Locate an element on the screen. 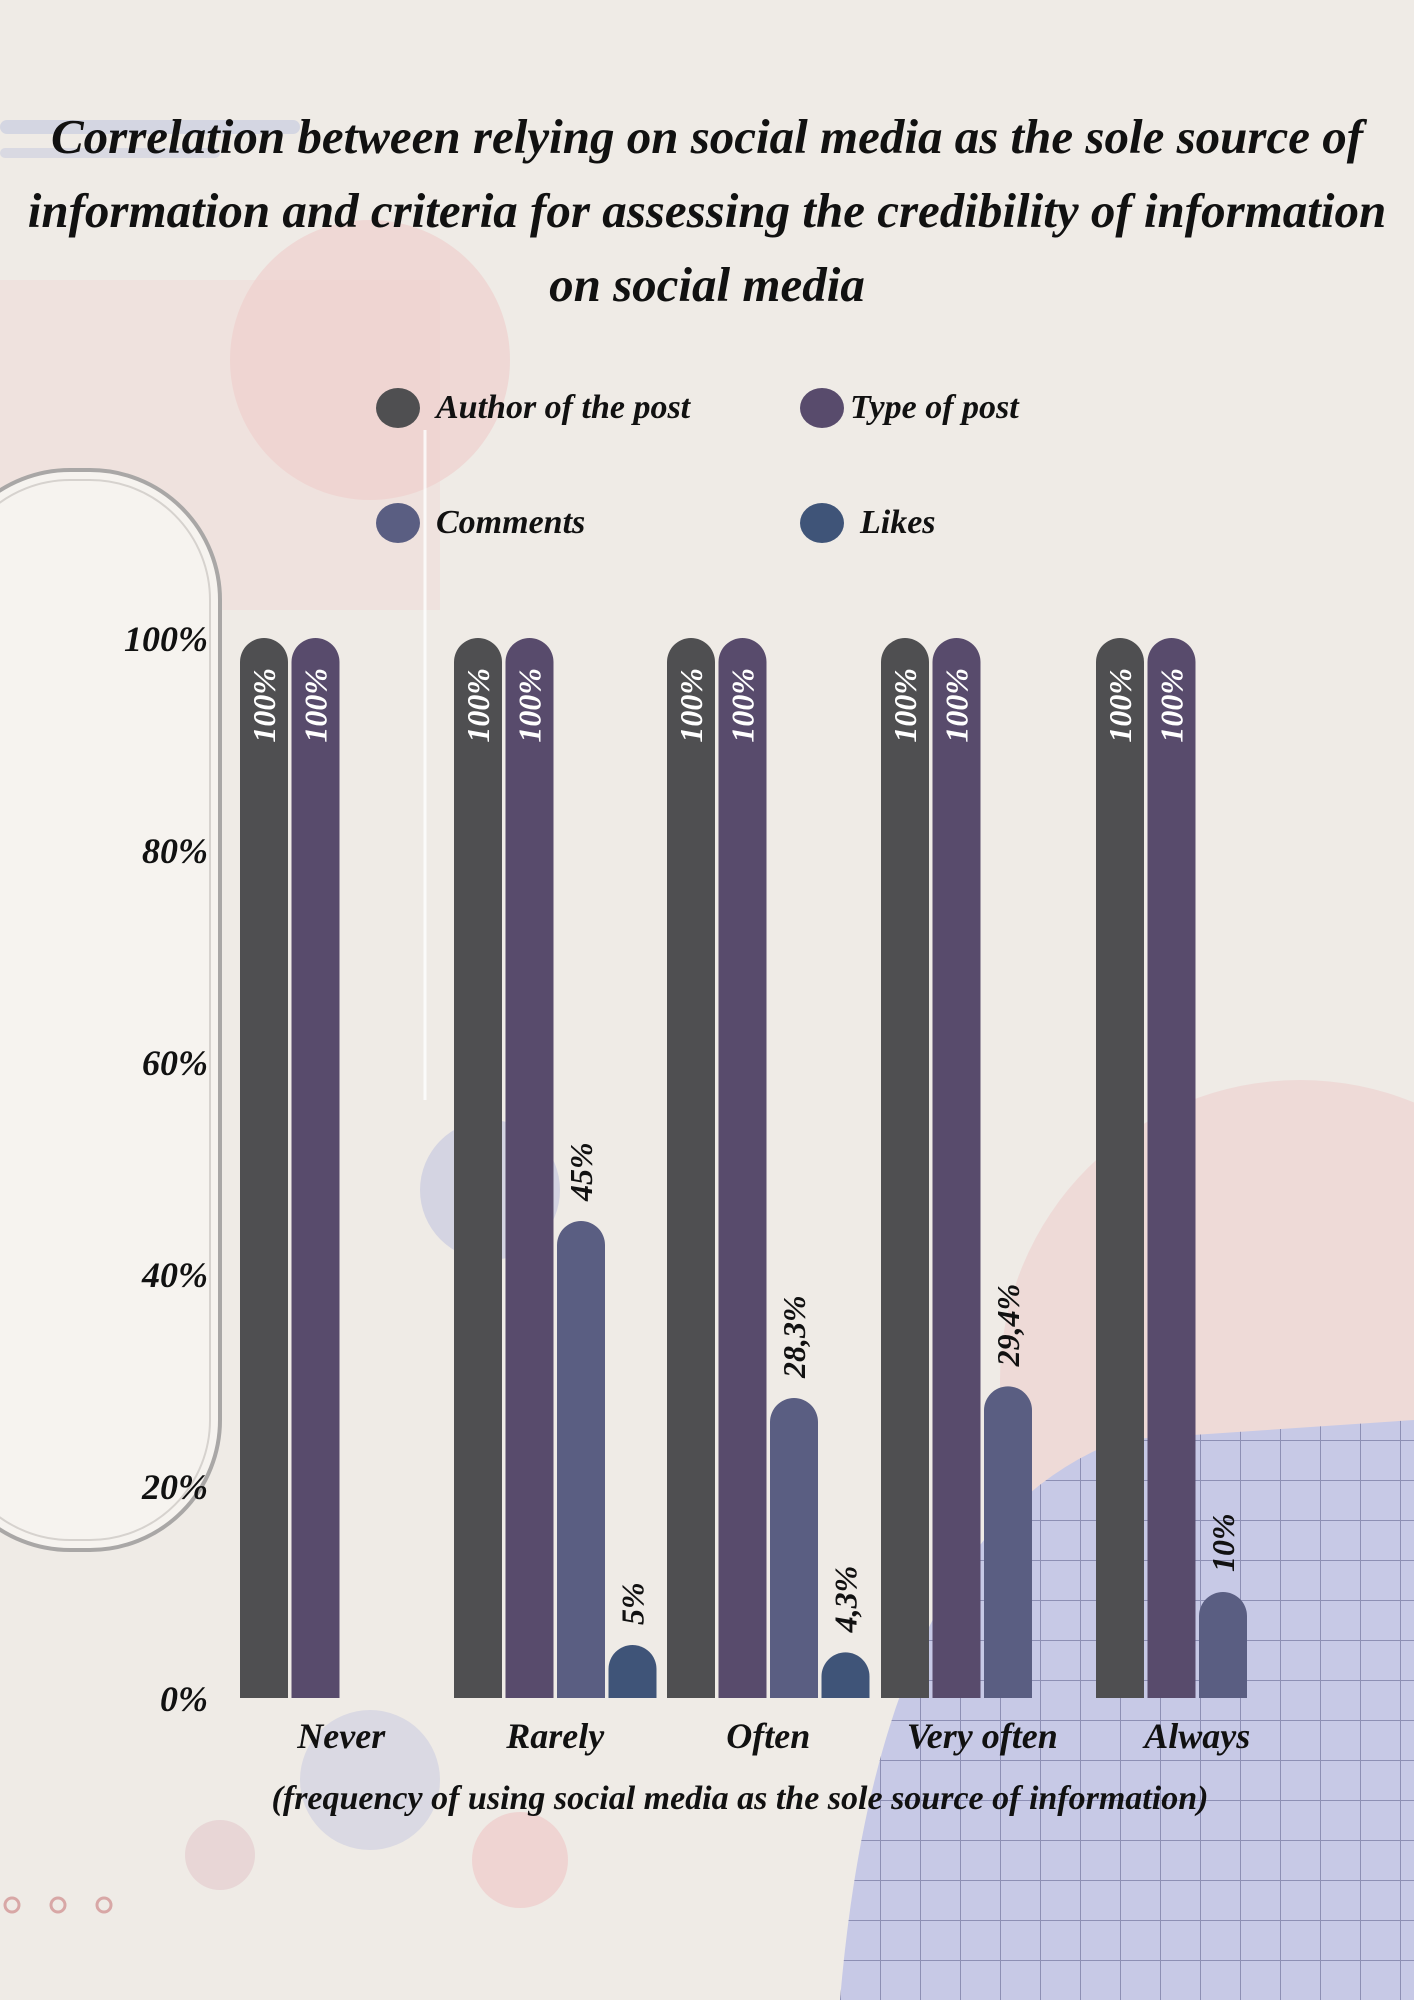  bar-type-of-post-never is located at coordinates (315, 1168).